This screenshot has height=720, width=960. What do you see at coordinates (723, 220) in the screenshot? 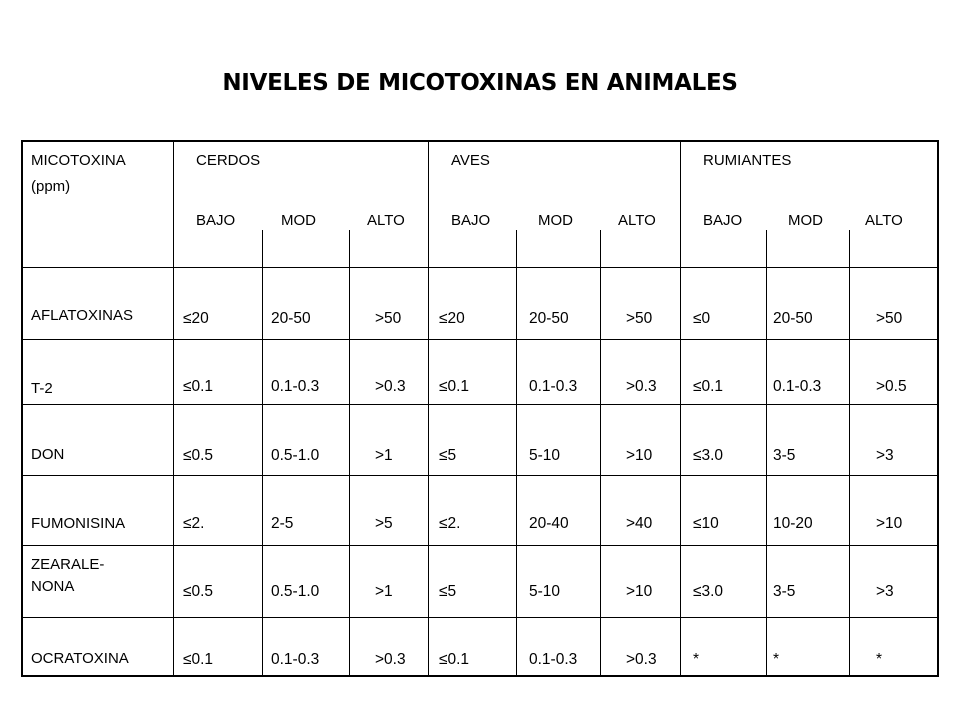
I see `subheader-rumiantes-bajo: BAJO` at bounding box center [723, 220].